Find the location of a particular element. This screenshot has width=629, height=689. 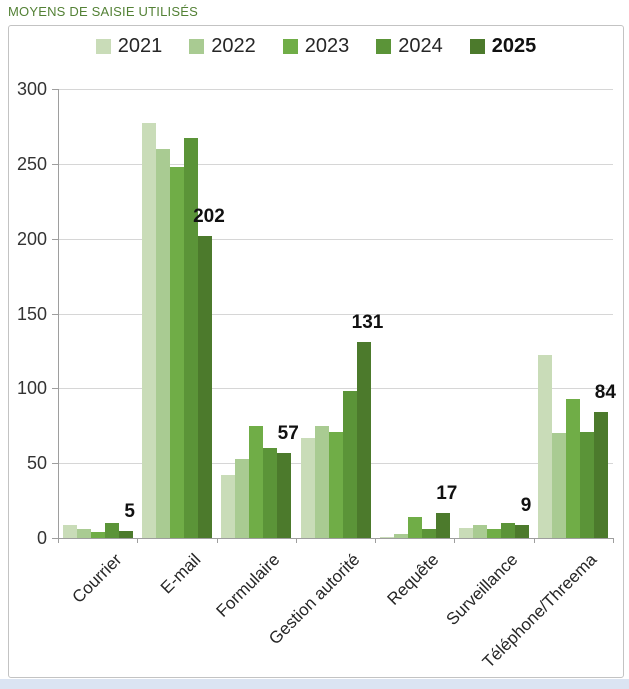

legend-item-2025: 2025 is located at coordinates (503, 46).